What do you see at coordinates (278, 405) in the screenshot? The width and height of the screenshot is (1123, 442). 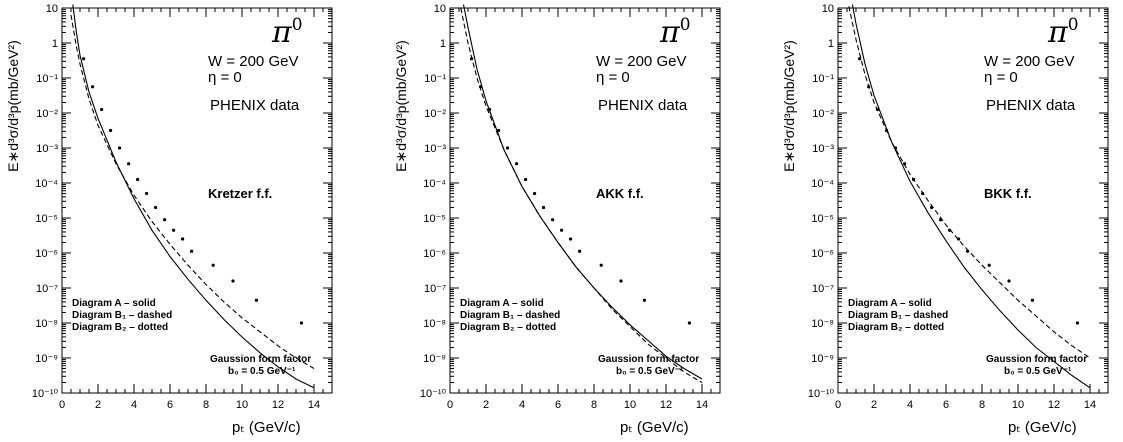 I see `x-tick-label: 12` at bounding box center [278, 405].